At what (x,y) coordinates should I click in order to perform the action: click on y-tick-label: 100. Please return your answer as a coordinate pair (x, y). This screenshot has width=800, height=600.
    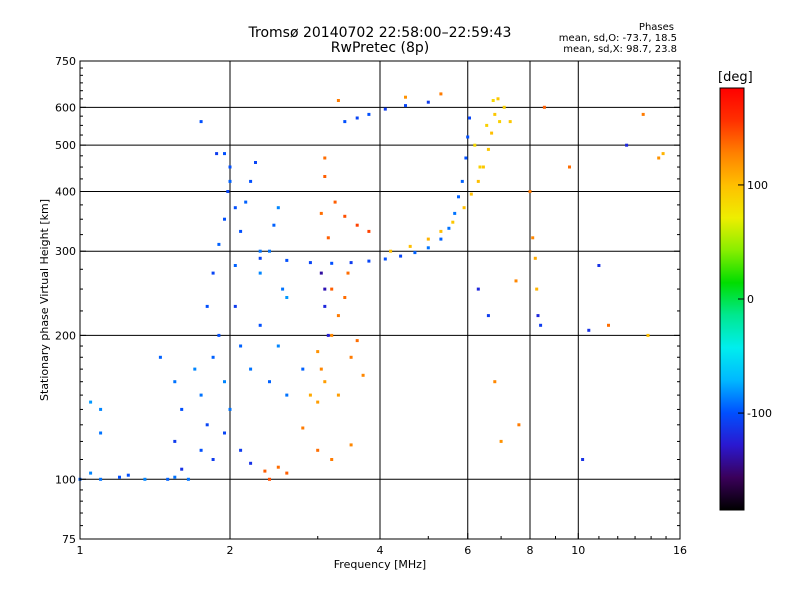
    Looking at the image, I should click on (65, 479).